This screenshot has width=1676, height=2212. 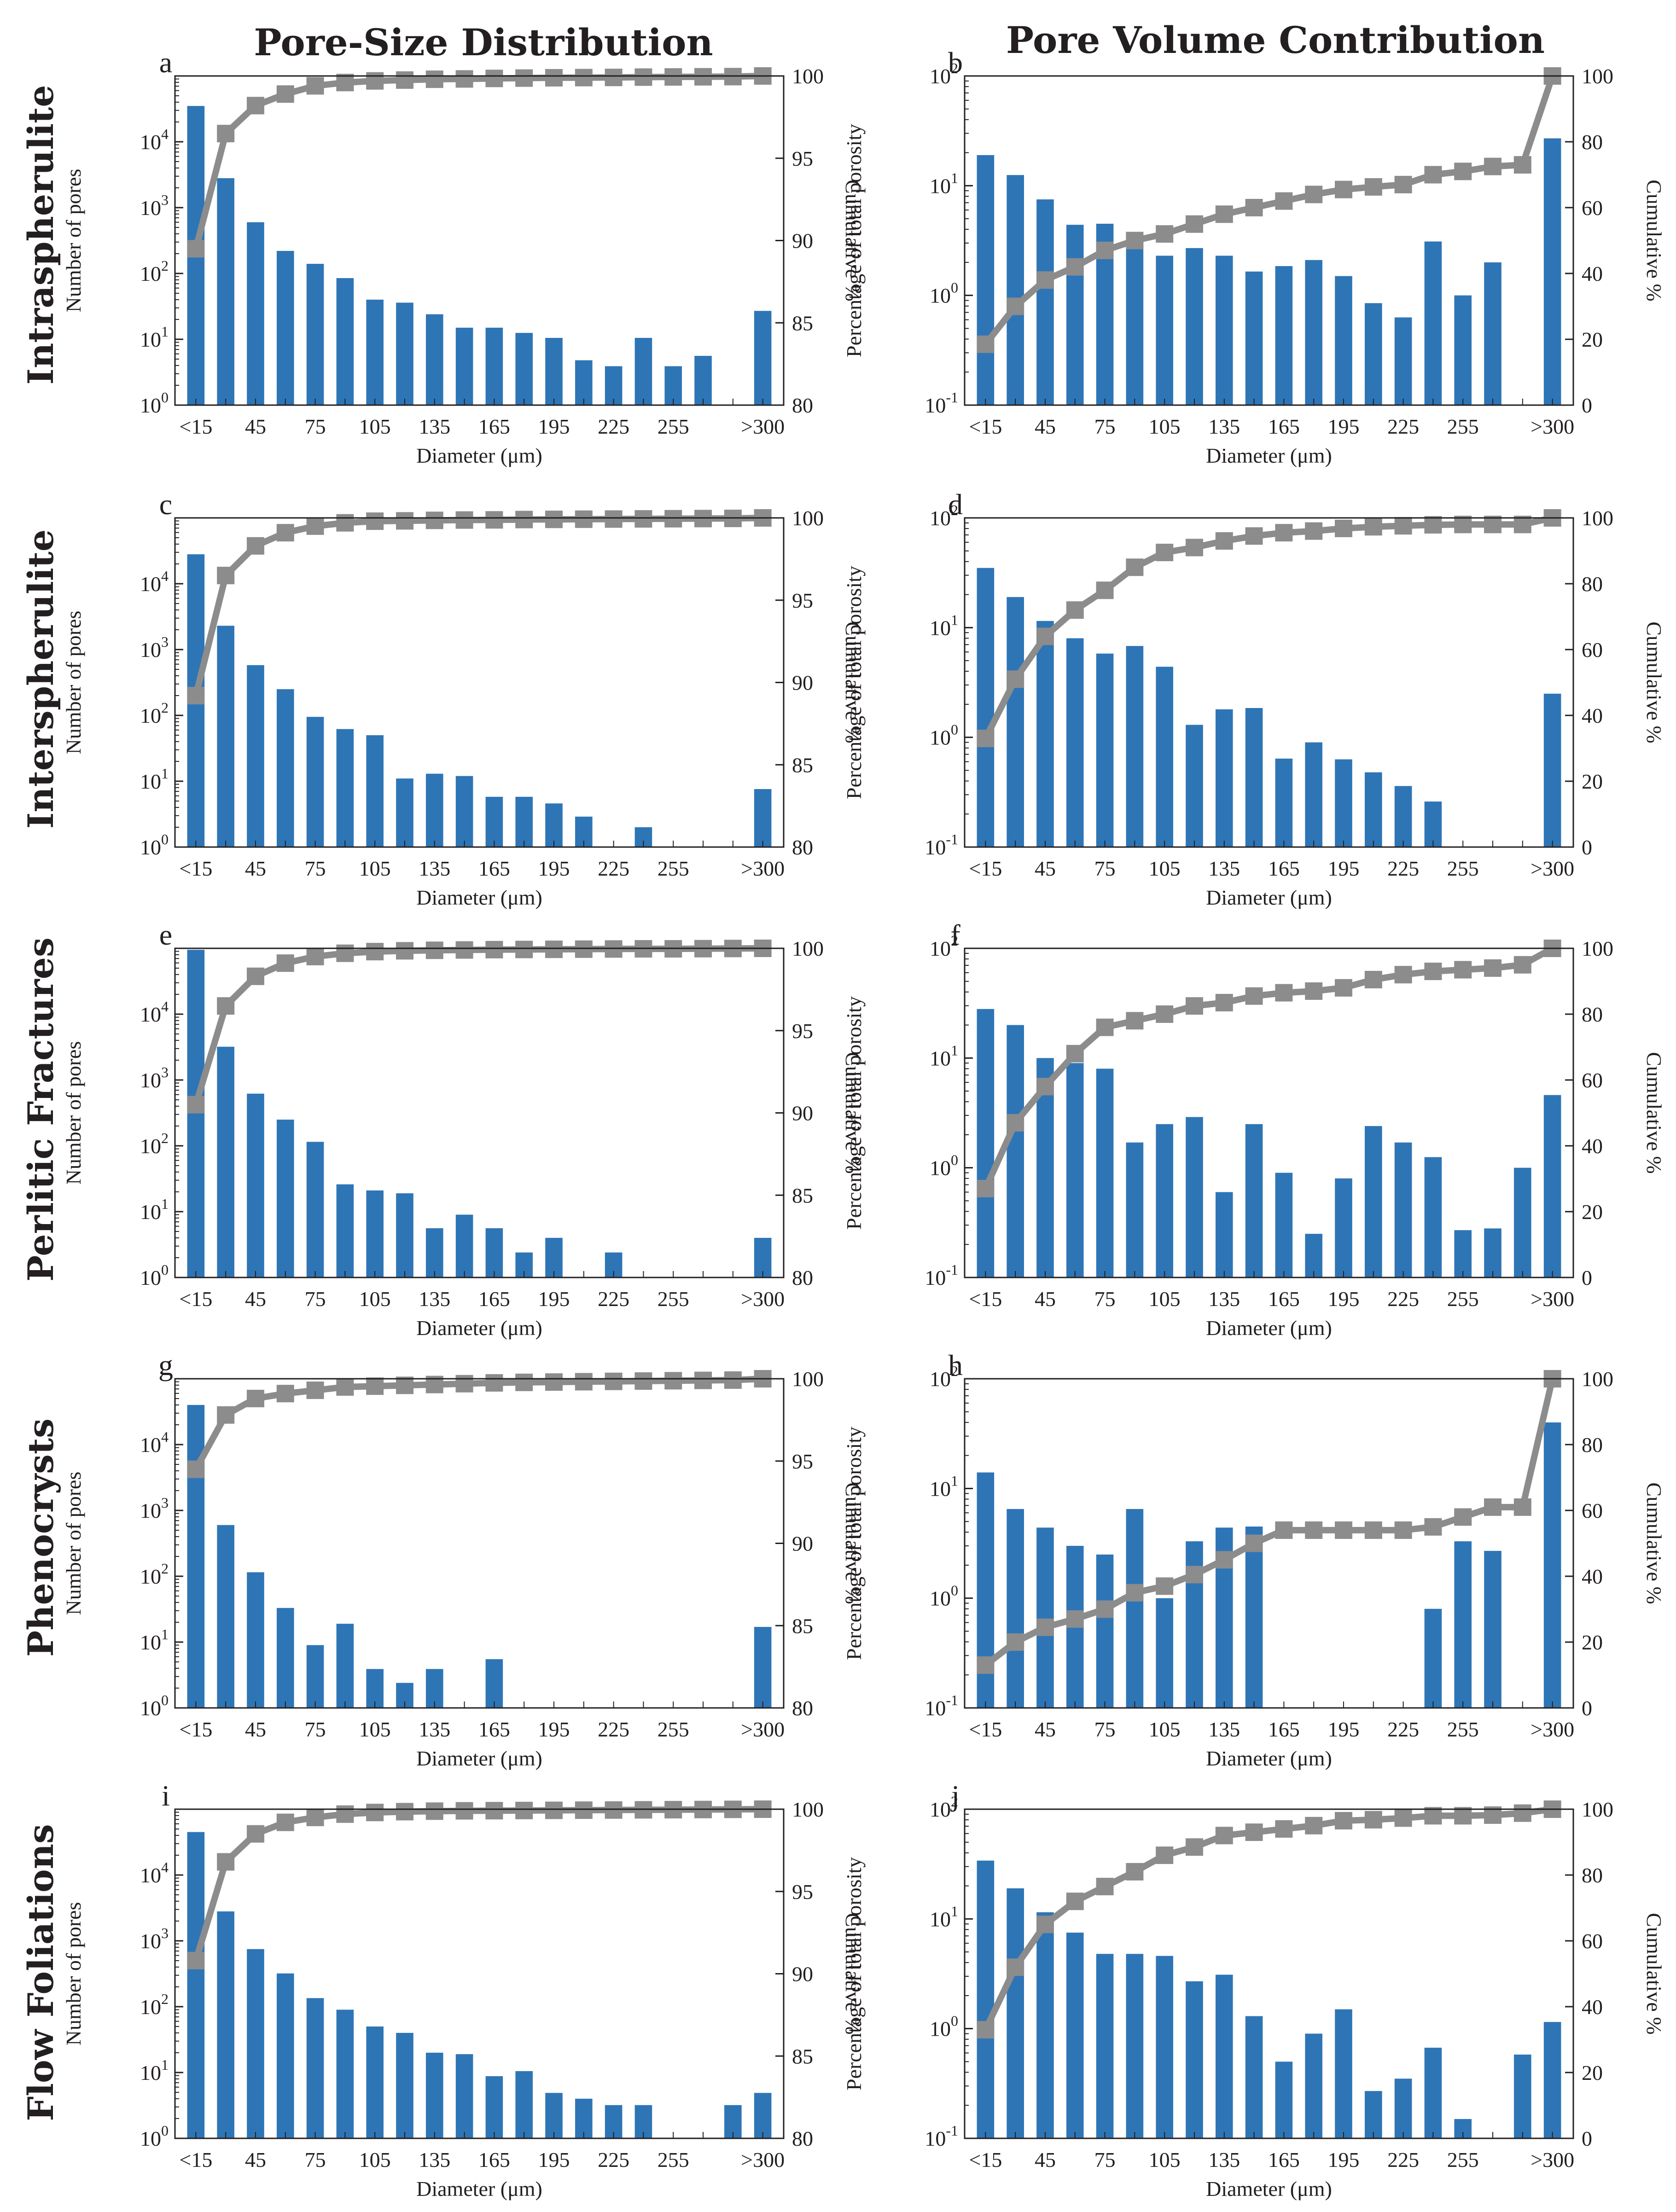 I want to click on y-axis-label: Percentage of total porosity, so click(x=854, y=1974).